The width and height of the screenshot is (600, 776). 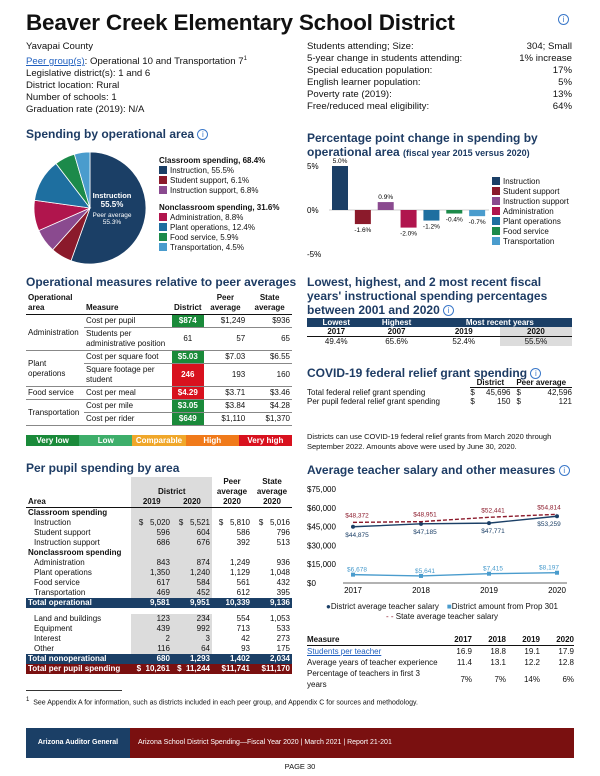 What do you see at coordinates (373, 401) in the screenshot?
I see `row-label: Per pupil federal relief grant spending` at bounding box center [373, 401].